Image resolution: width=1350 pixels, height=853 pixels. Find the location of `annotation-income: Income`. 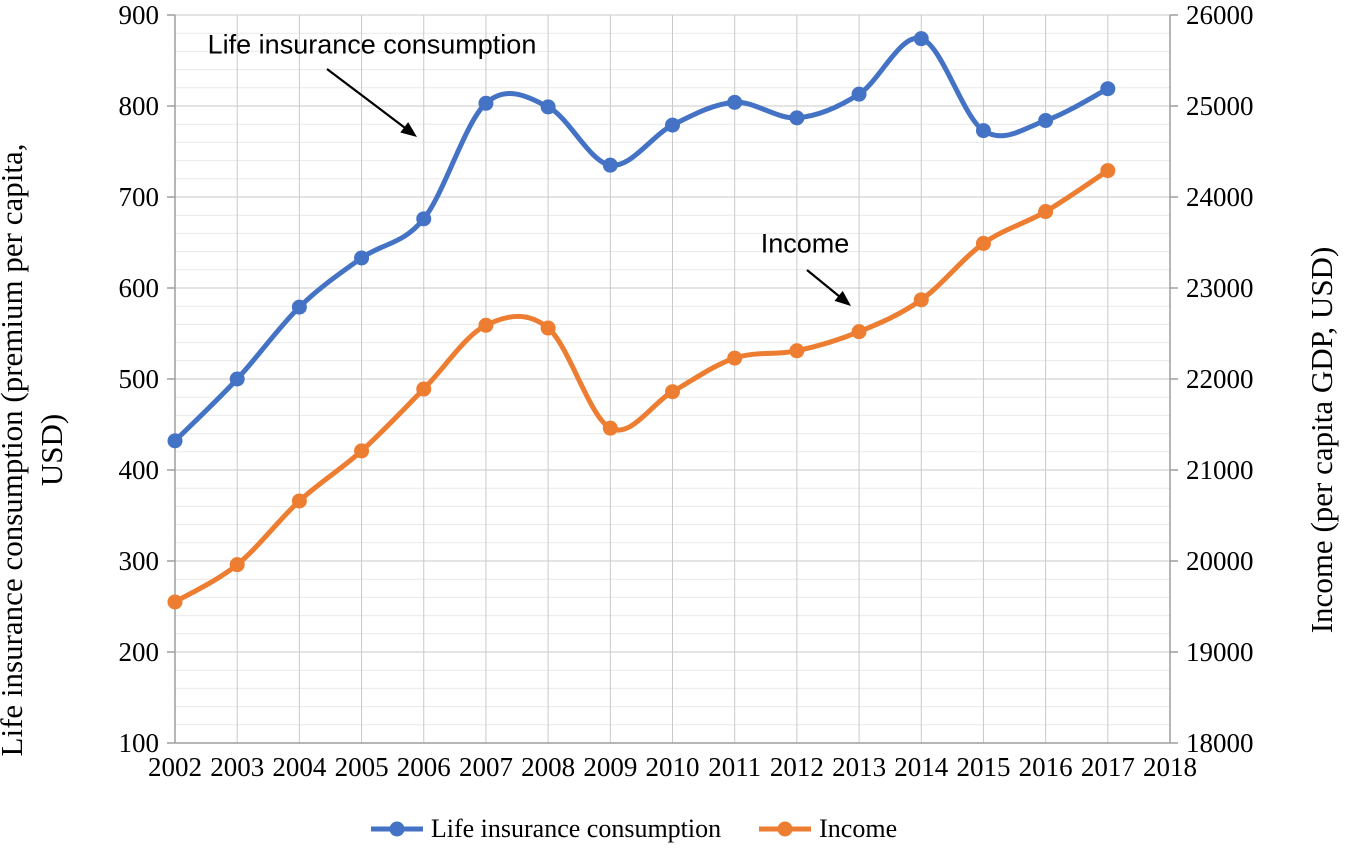

annotation-income: Income is located at coordinates (805, 243).